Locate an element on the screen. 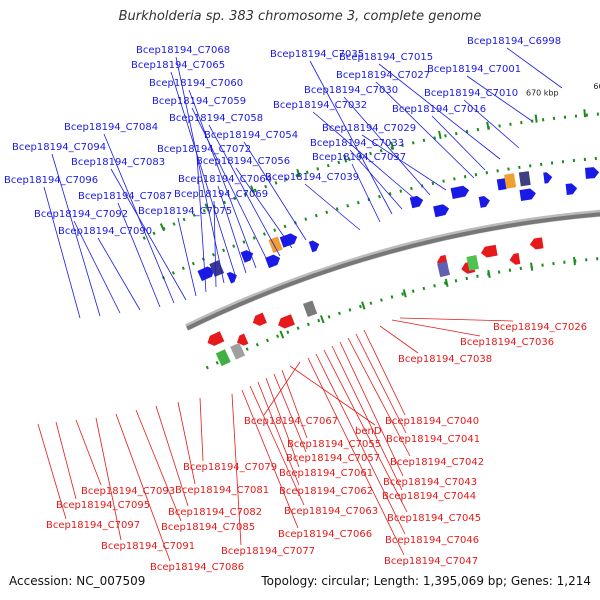 This screenshot has width=600, height=600. kbp-tick-label: 670 kbp is located at coordinates (542, 93).